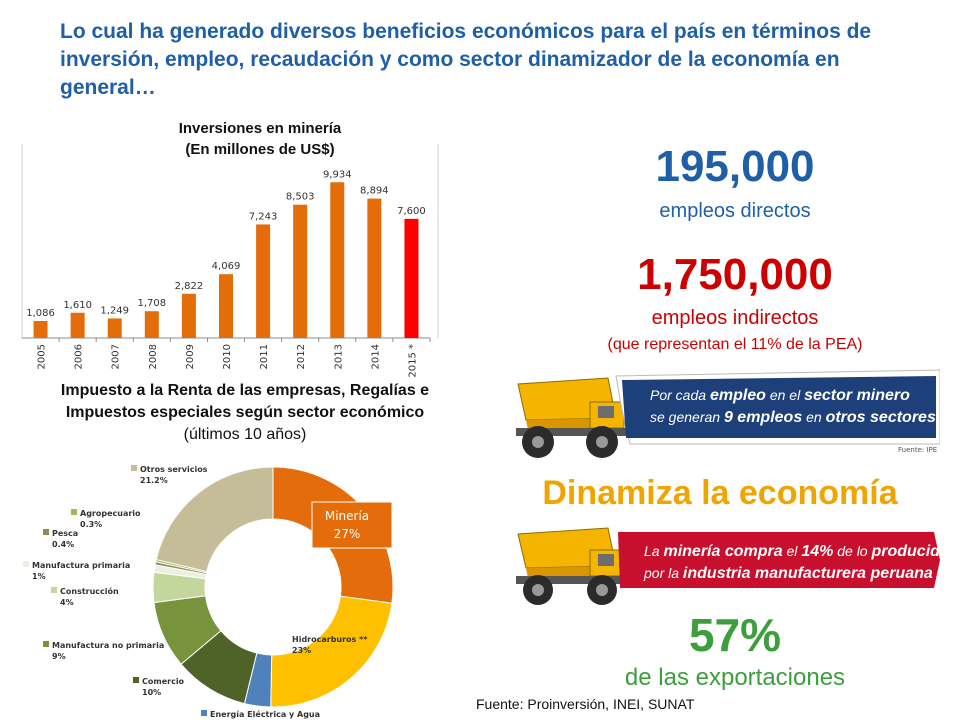 The height and width of the screenshot is (720, 960). What do you see at coordinates (347, 516) in the screenshot?
I see `mineria-callout-label: Minería` at bounding box center [347, 516].